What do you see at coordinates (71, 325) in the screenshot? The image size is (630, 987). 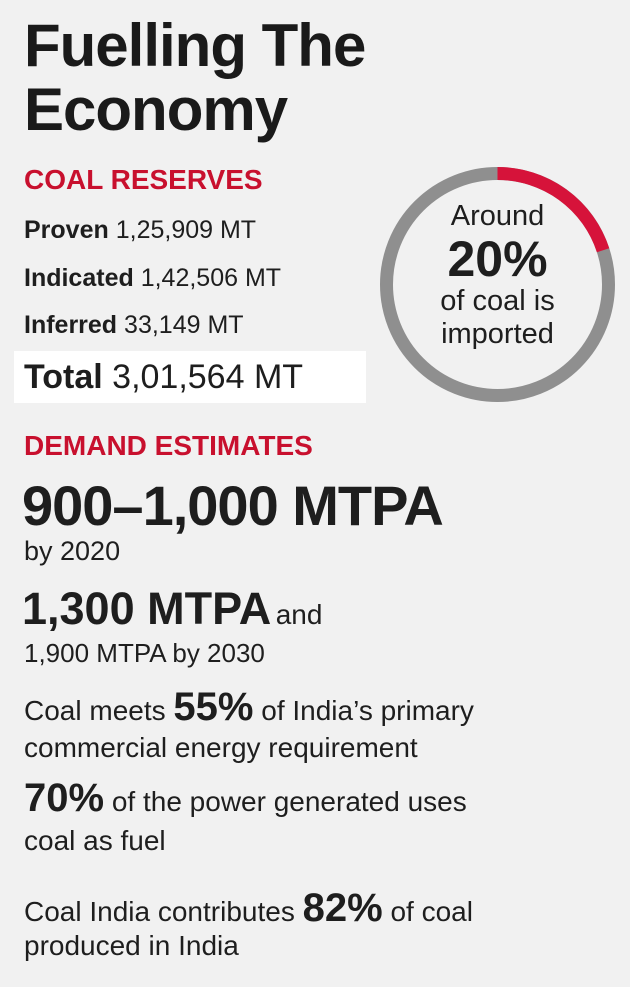 I see `reserve-label: Inferred` at bounding box center [71, 325].